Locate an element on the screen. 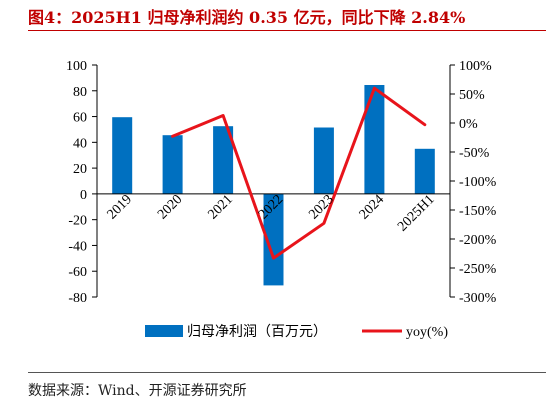 The image size is (546, 405). left-tick-label: -20 is located at coordinates (77, 221).